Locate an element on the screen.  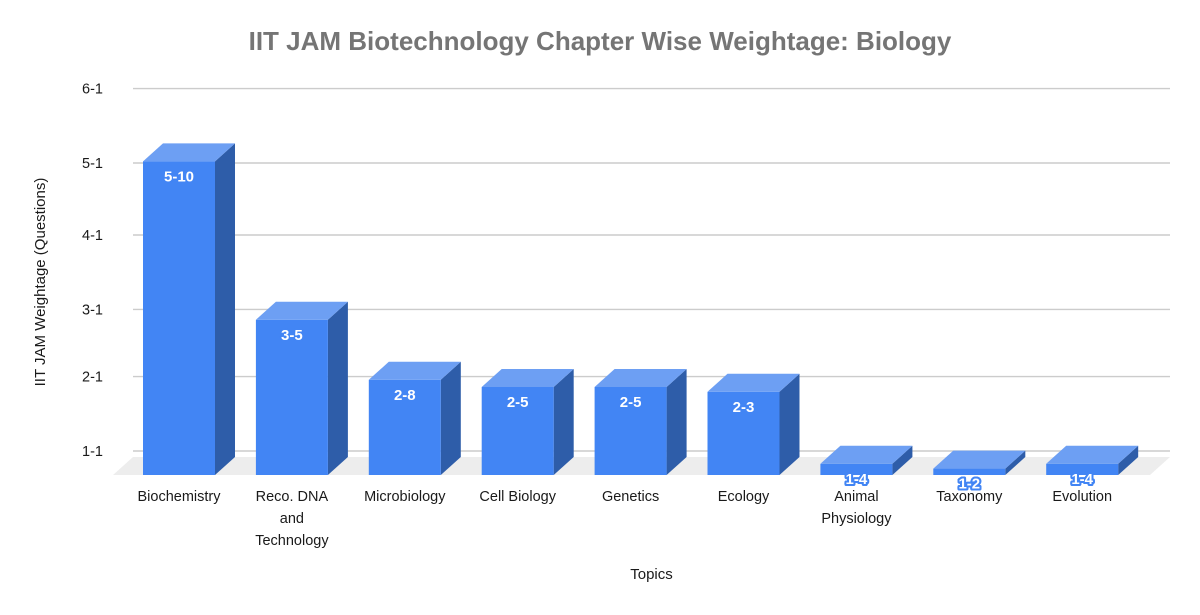
y-tick-label: 4-1 is located at coordinates (92, 236).